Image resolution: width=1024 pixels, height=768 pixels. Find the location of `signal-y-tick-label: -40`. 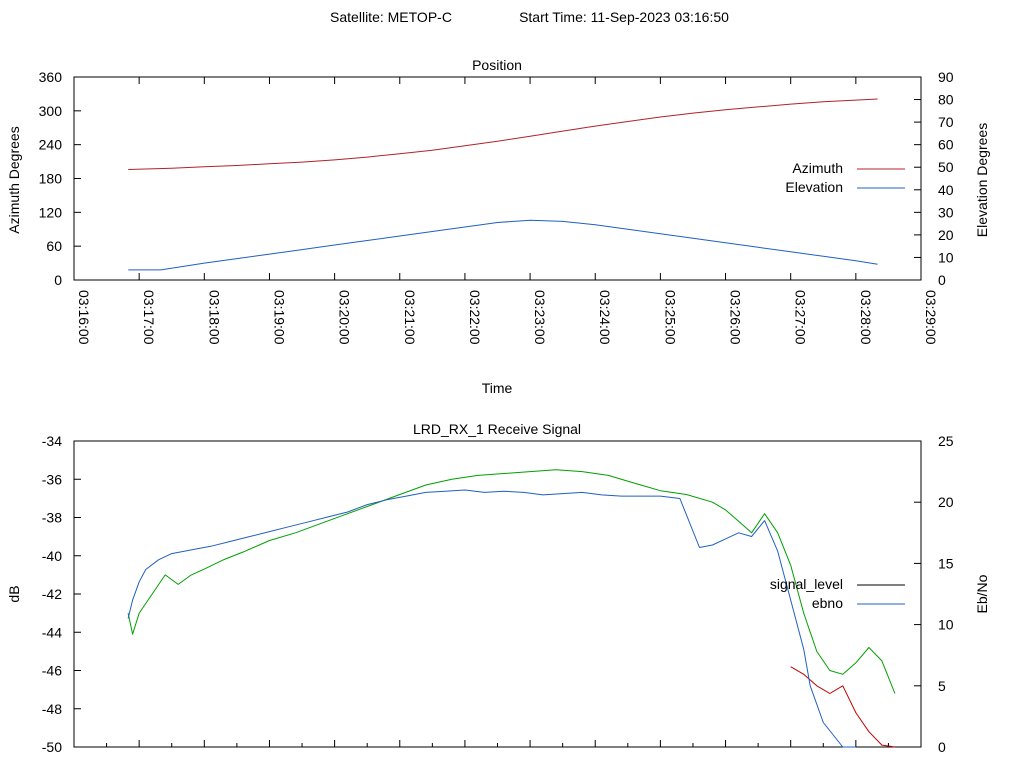

signal-y-tick-label: -40 is located at coordinates (52, 556).